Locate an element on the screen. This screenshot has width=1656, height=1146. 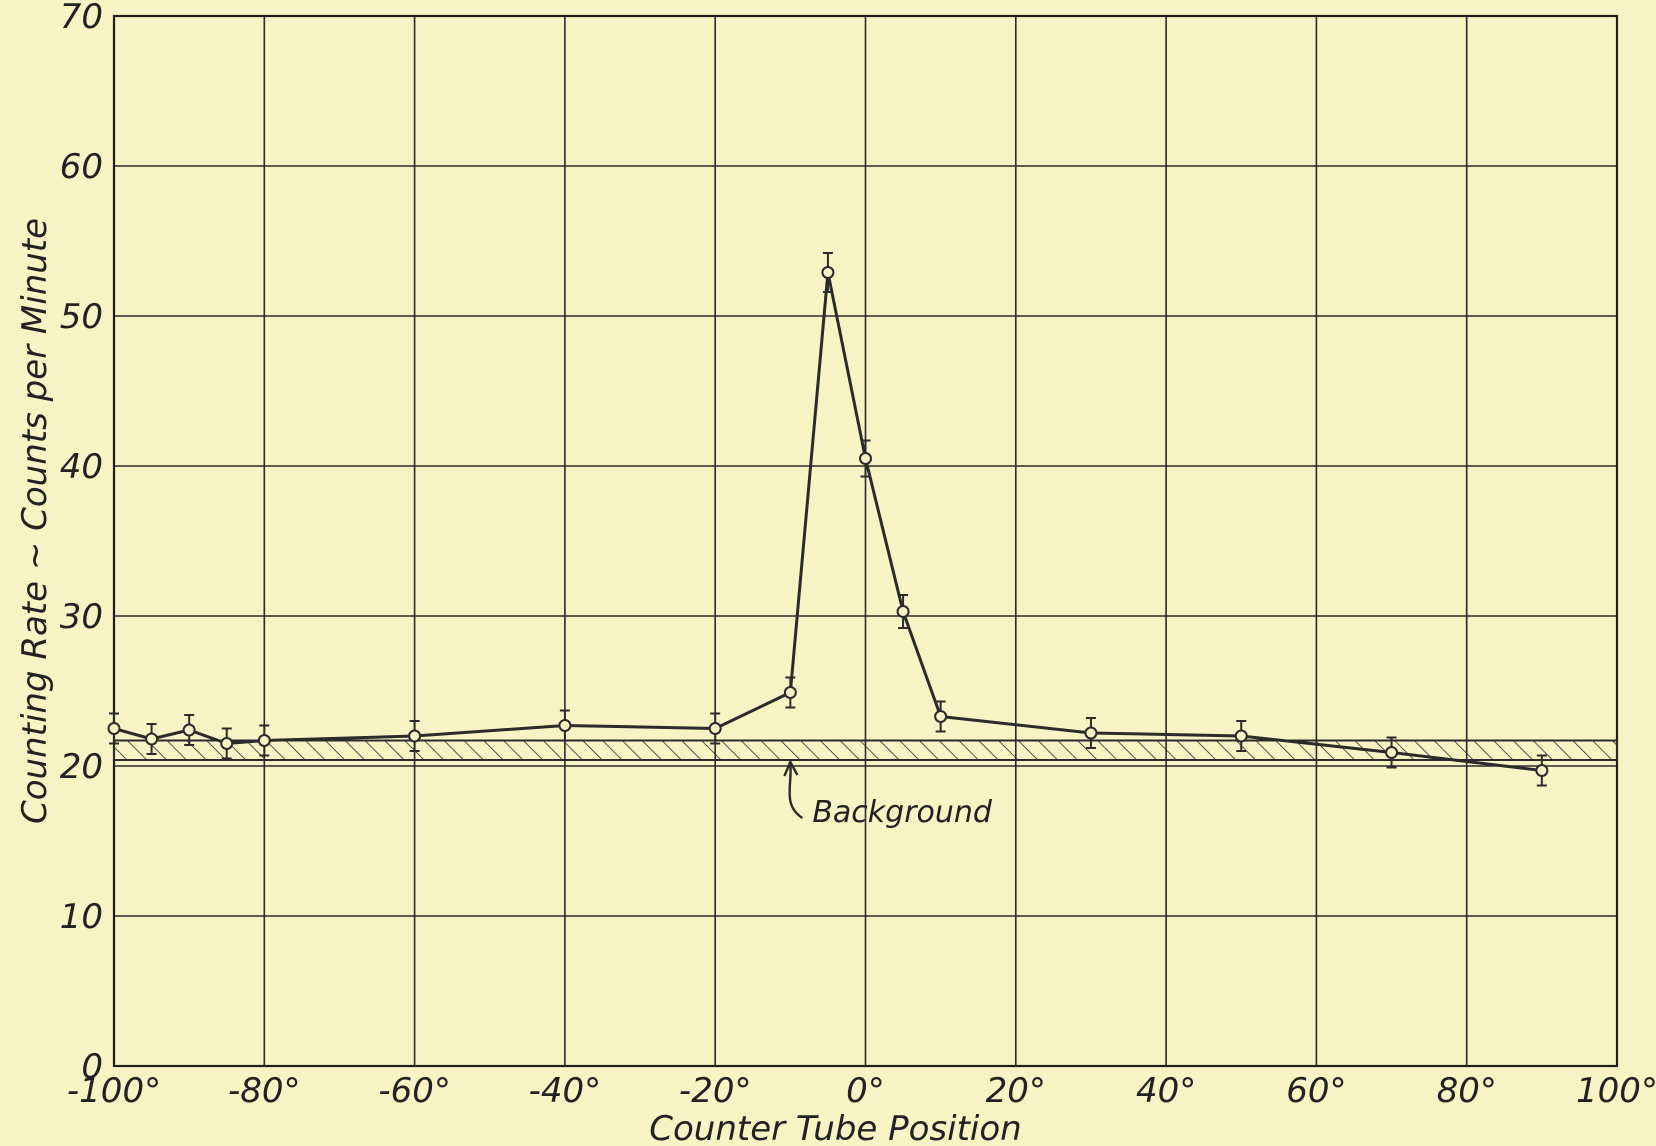
x-tick-label: 100° is located at coordinates (1616, 1091).